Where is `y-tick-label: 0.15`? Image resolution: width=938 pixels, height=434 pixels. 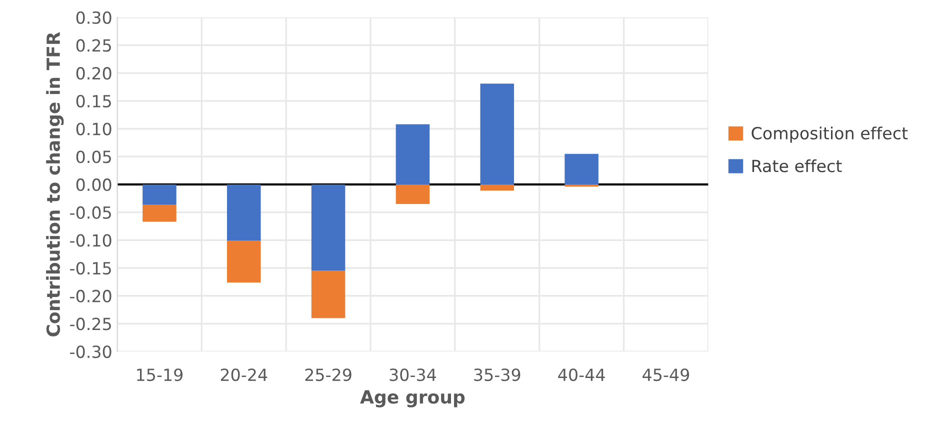 y-tick-label: 0.15 is located at coordinates (93, 101).